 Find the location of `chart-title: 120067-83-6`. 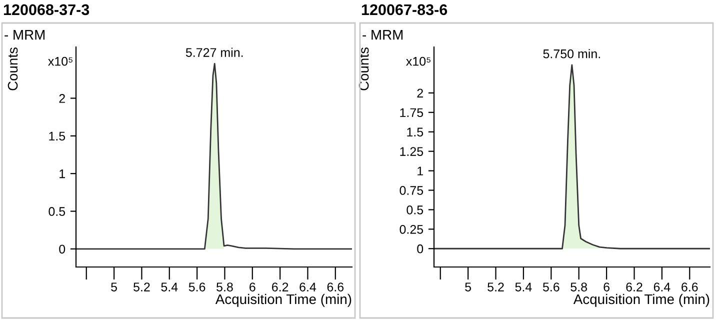

chart-title: 120067-83-6 is located at coordinates (405, 10).